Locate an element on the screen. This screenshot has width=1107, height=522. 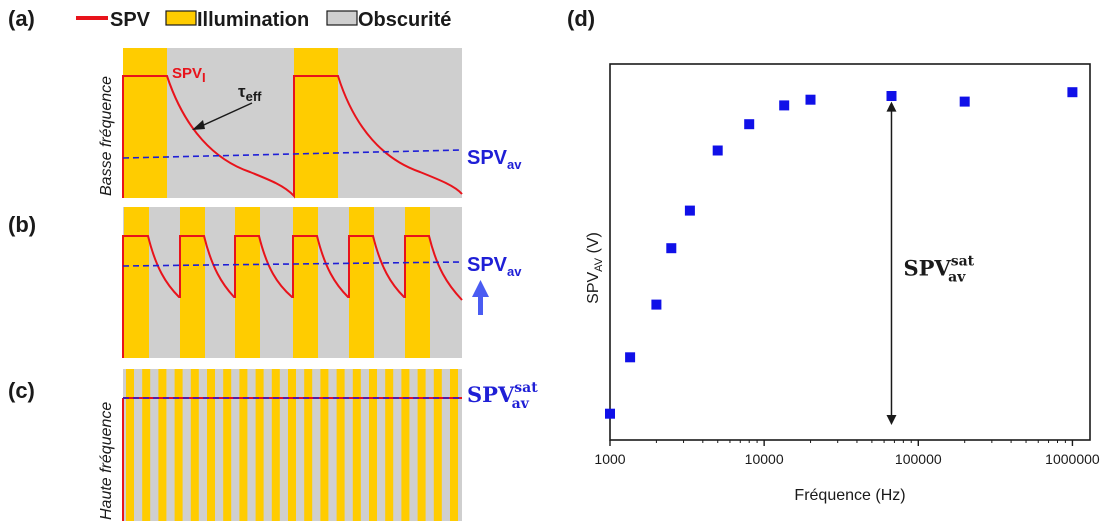
annotation-arrowhead-bottom is located at coordinates (891, 419).